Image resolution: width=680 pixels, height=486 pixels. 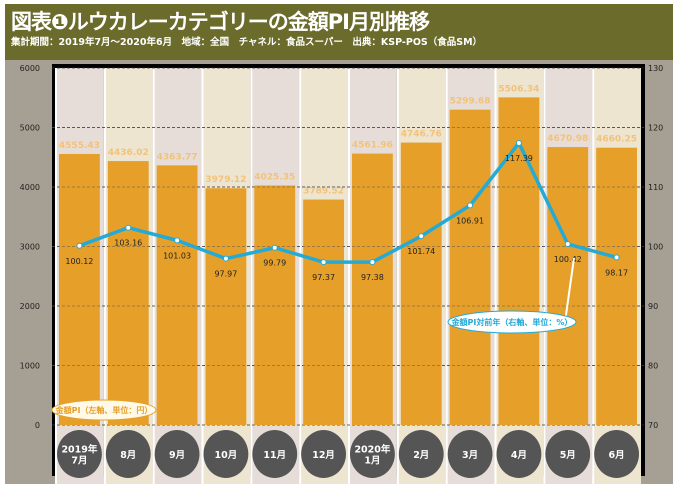 I want to click on month-label: 6月, so click(x=617, y=455).